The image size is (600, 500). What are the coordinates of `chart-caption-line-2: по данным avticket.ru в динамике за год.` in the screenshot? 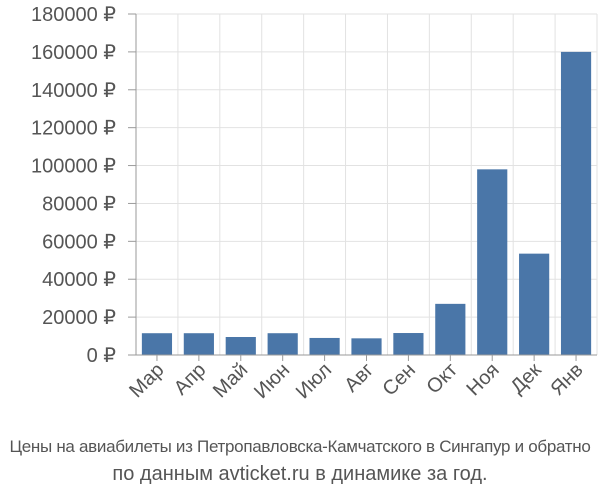 It's located at (300, 474).